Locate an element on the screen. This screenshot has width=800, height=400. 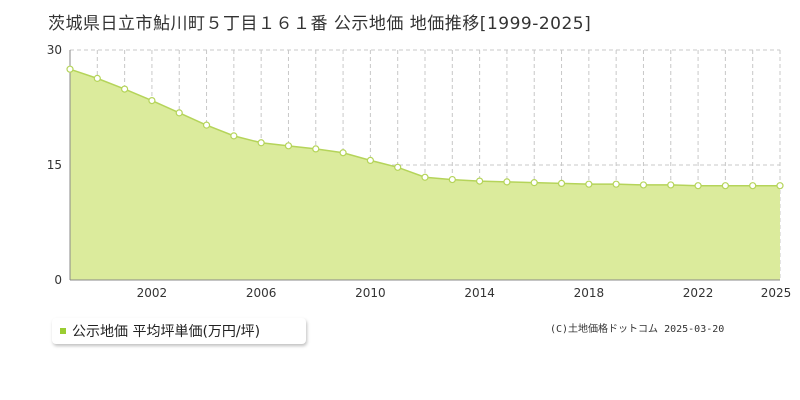
y-tick-label: 30 is located at coordinates (54, 50).